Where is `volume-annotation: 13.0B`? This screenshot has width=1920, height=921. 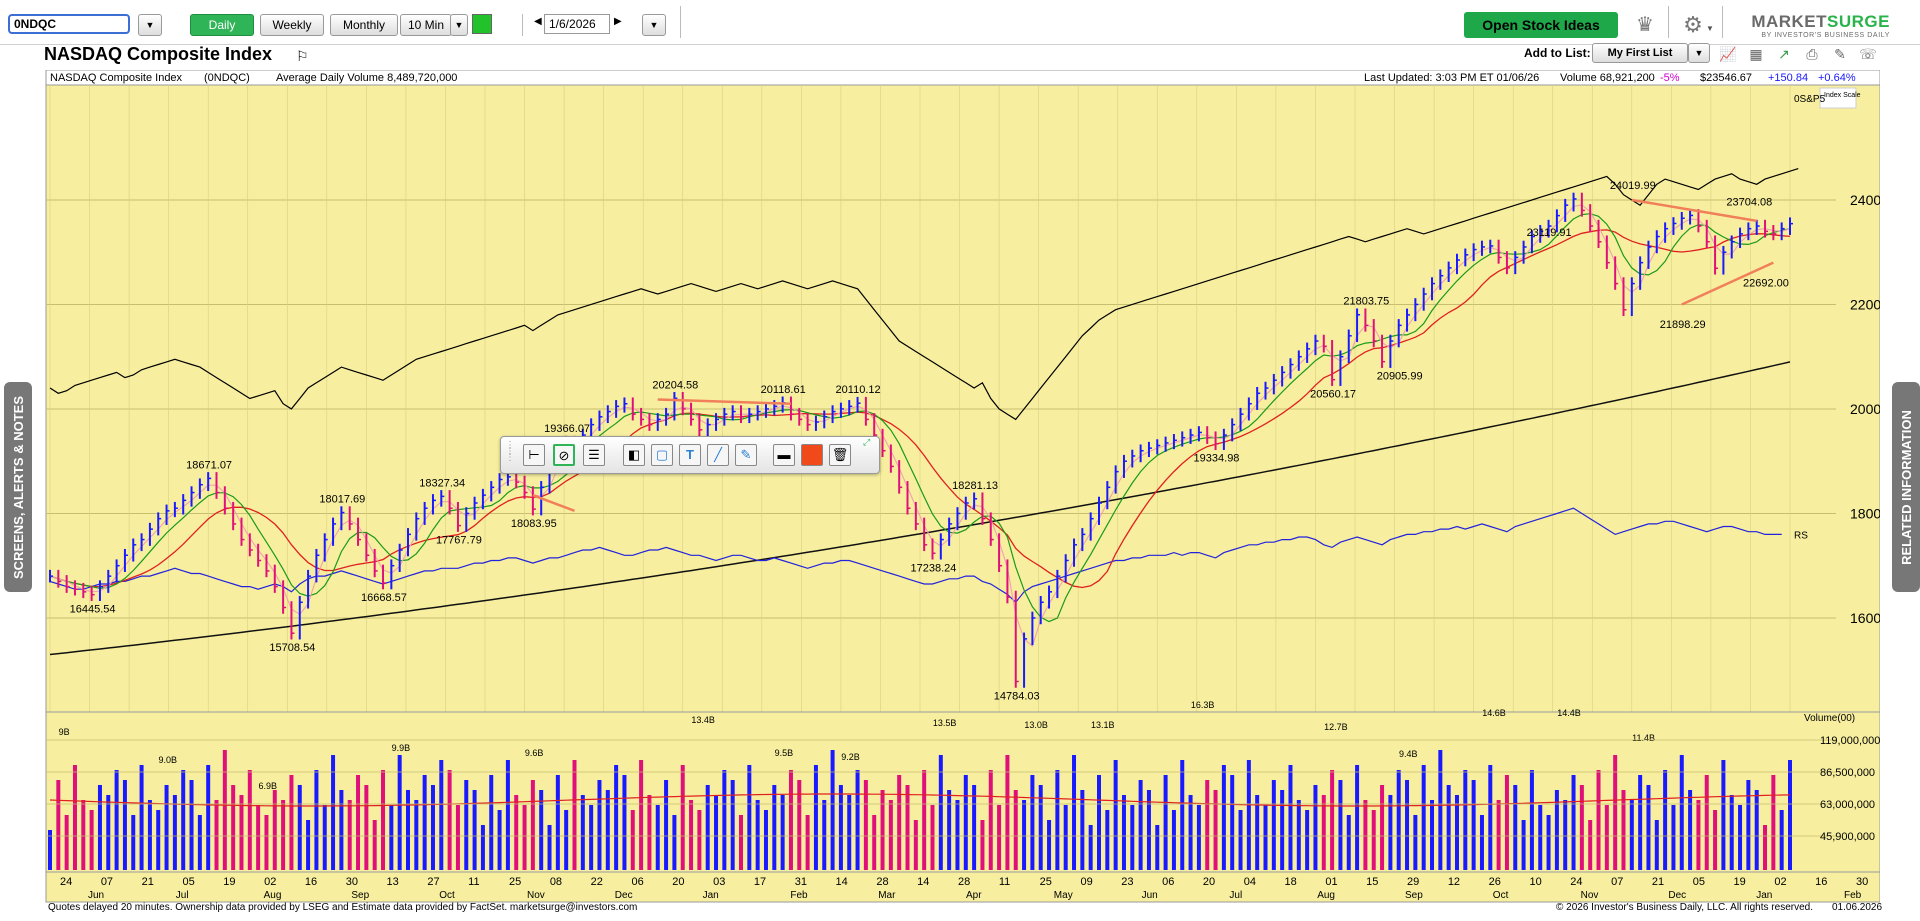 volume-annotation: 13.0B is located at coordinates (1036, 725).